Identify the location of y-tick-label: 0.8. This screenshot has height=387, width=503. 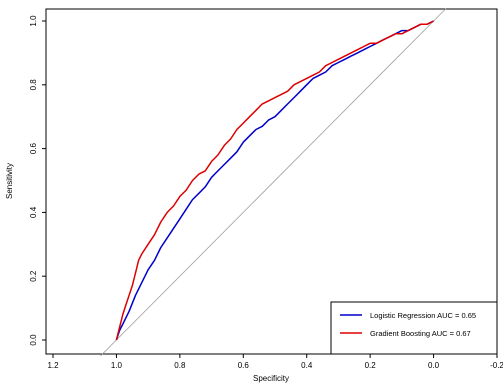
(33, 85).